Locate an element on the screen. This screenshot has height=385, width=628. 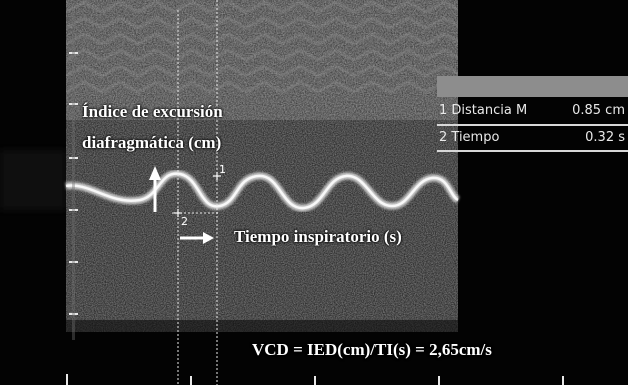
ied-label-line2: diafragmática (cm) is located at coordinates (152, 142).